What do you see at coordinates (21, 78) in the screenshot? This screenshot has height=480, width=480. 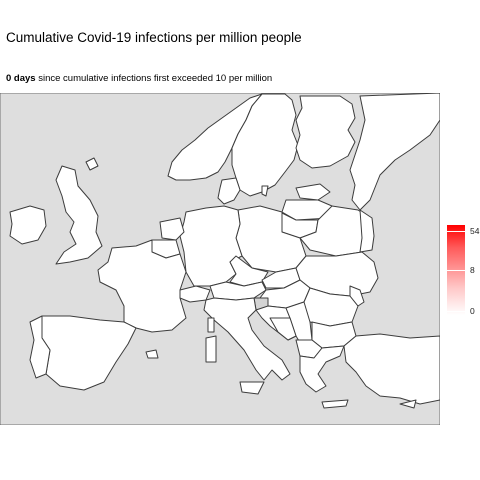 I see `days-count: 0 days` at bounding box center [21, 78].